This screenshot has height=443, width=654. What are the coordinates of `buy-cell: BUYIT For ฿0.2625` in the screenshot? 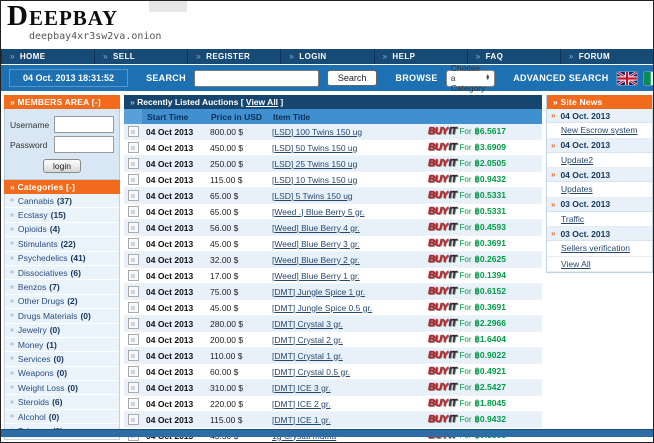 It's located at (485, 259).